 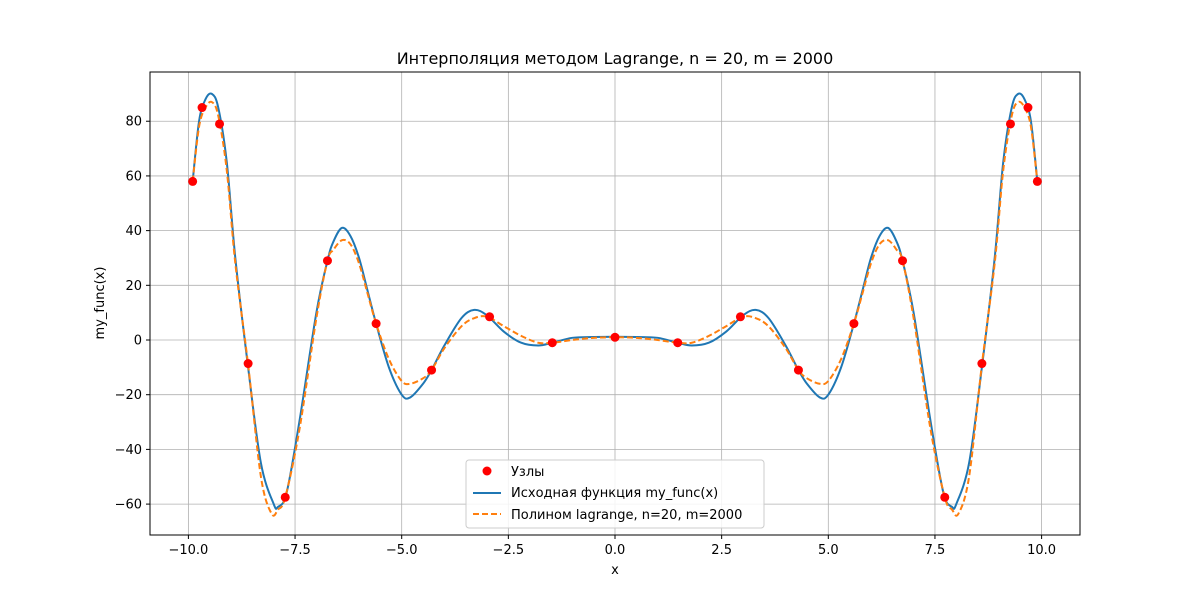 What do you see at coordinates (295, 550) in the screenshot?
I see `x-tick-label: −7.5` at bounding box center [295, 550].